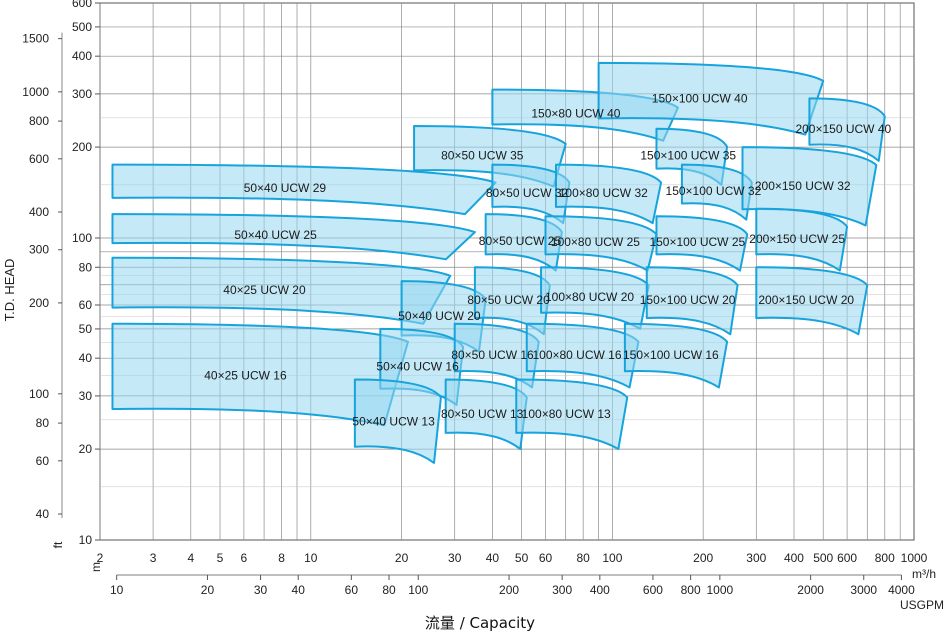  I want to click on y-tick-label-m: 20, so click(86, 449).